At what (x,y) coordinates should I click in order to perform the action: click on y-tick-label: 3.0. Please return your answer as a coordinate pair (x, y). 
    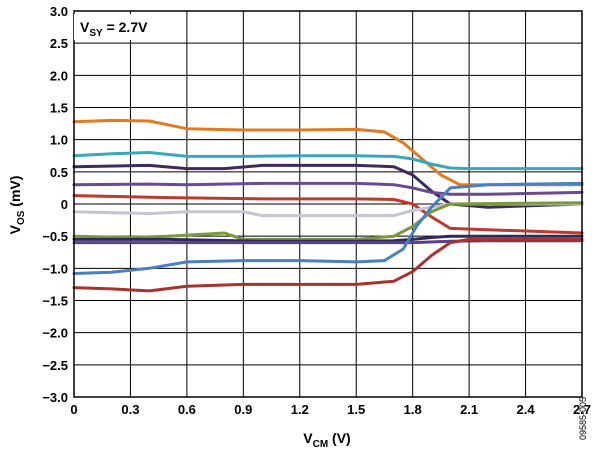
    Looking at the image, I should click on (59, 11).